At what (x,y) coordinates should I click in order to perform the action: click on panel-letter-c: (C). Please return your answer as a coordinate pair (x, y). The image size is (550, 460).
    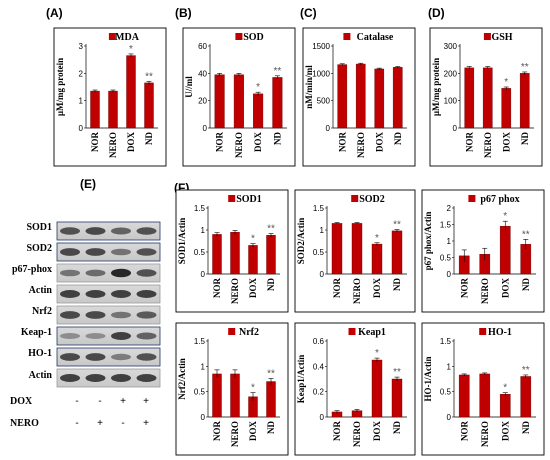
    Looking at the image, I should click on (308, 13).